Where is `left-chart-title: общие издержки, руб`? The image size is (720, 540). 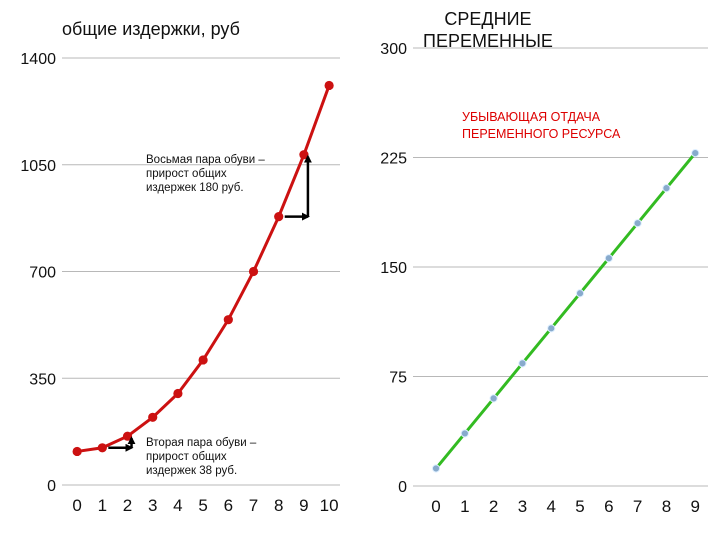
left-chart-title: общие издержки, руб is located at coordinates (151, 29).